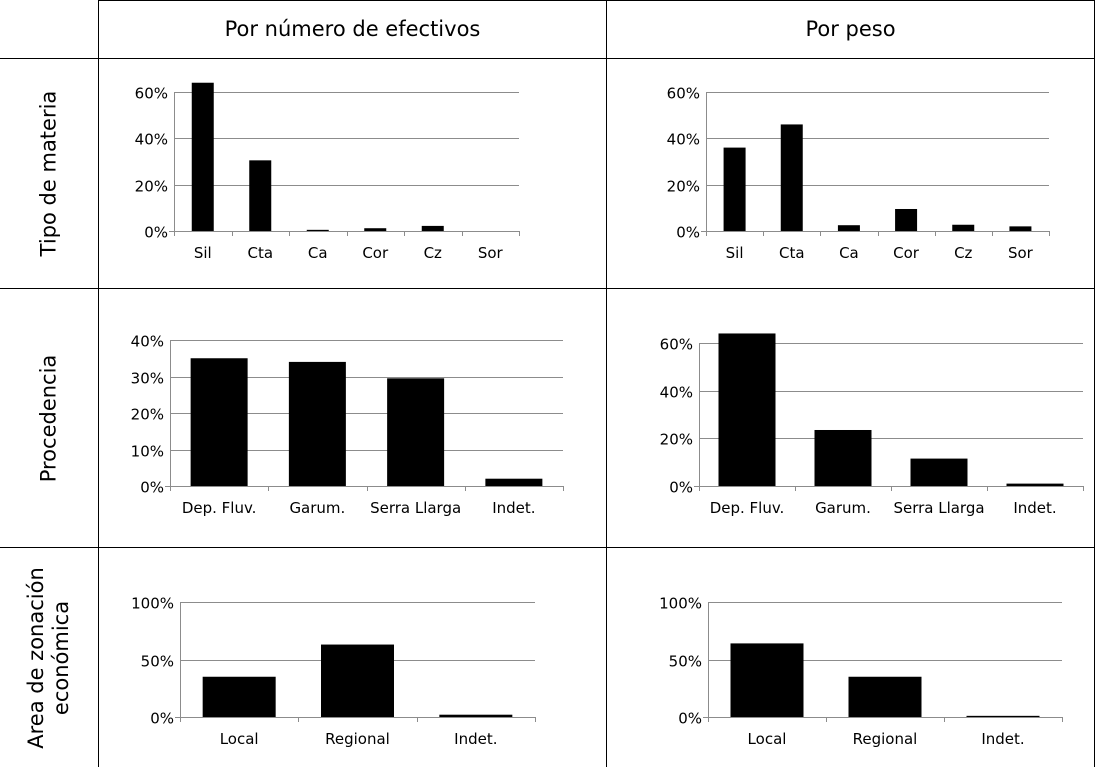 The height and width of the screenshot is (767, 1095). I want to click on row-label-procedencia: Procedencia, so click(49, 418).